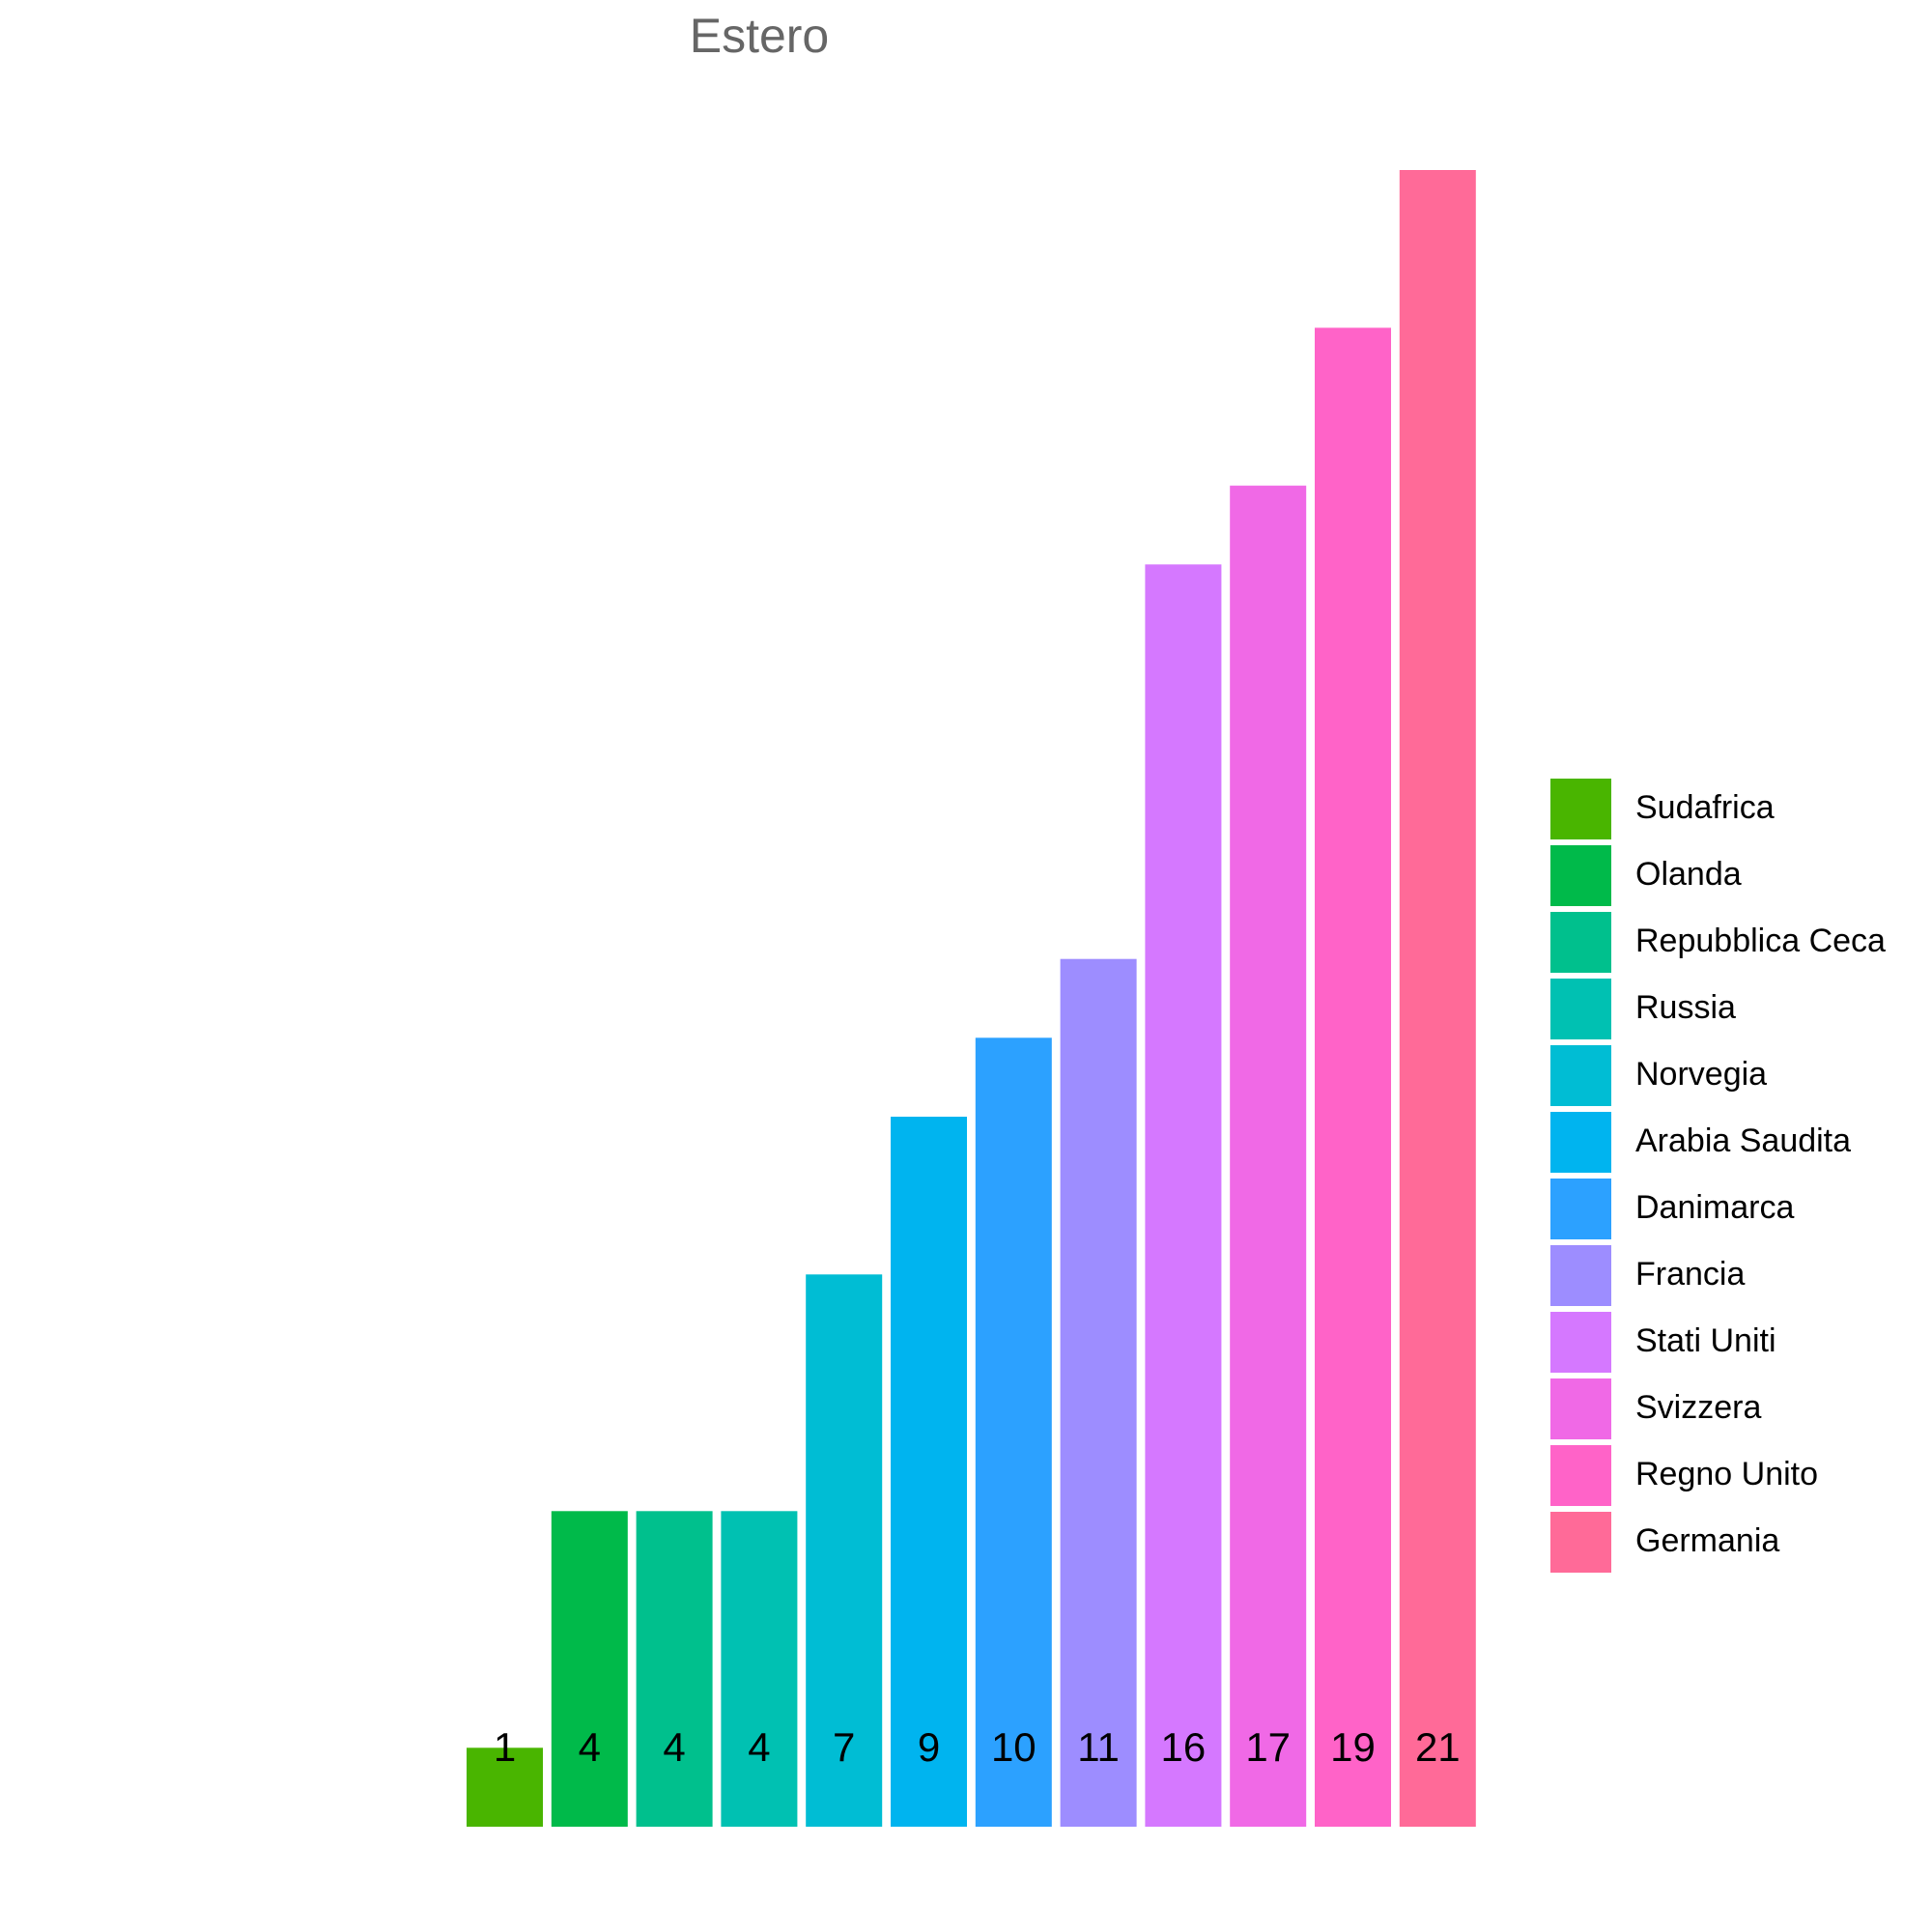 This screenshot has width=1932, height=1932. Describe the element at coordinates (1353, 1077) in the screenshot. I see `bar-regno-unito` at that location.